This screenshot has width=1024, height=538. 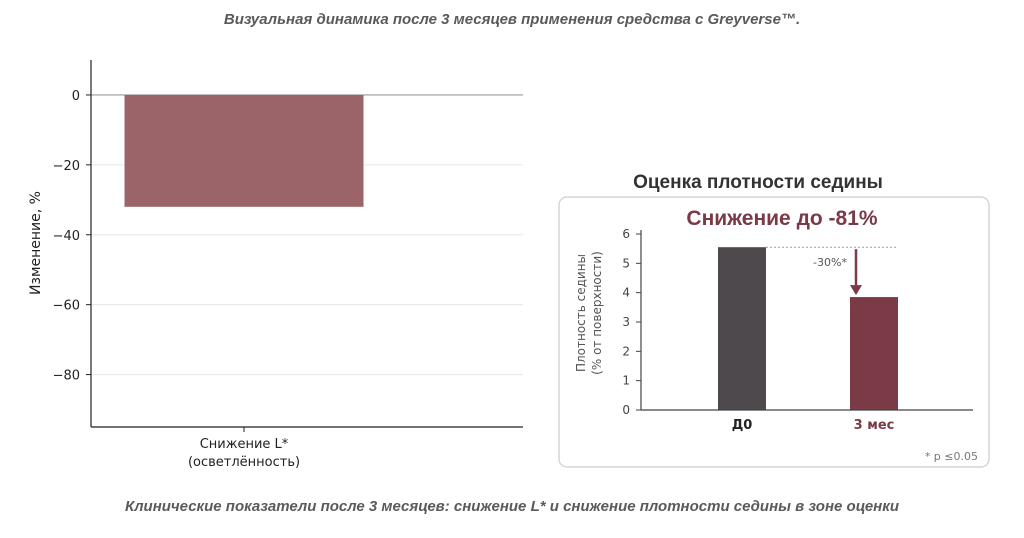 What do you see at coordinates (581, 313) in the screenshot?
I see `right-y-axis-label-line1: Плотность седины` at bounding box center [581, 313].